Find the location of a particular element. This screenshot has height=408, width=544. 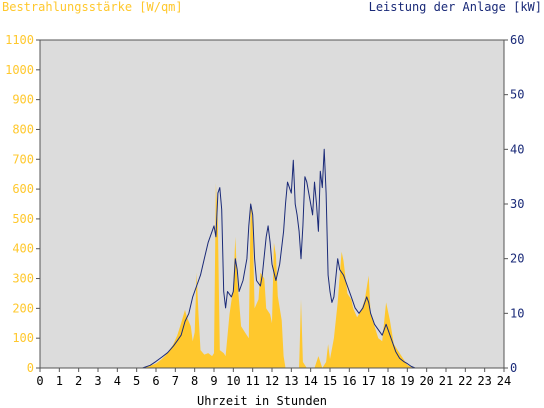

right-tick-label: 40 is located at coordinates (517, 149).